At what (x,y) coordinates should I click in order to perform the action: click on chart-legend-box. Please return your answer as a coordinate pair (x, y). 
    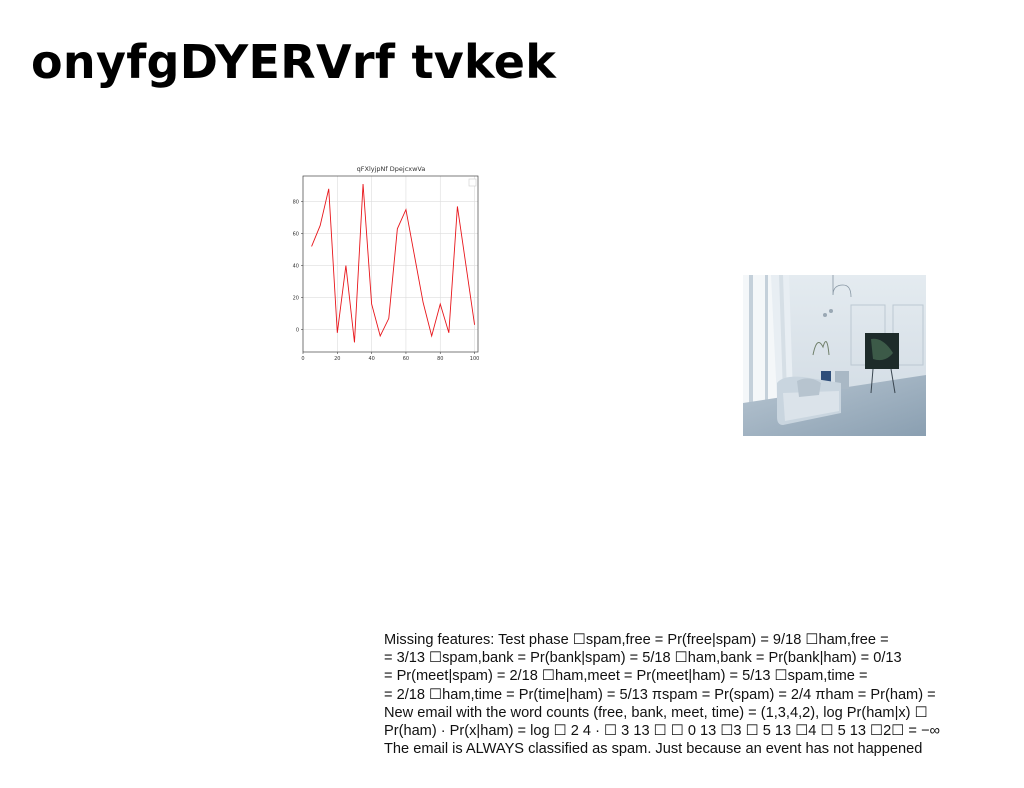
    Looking at the image, I should click on (472, 182).